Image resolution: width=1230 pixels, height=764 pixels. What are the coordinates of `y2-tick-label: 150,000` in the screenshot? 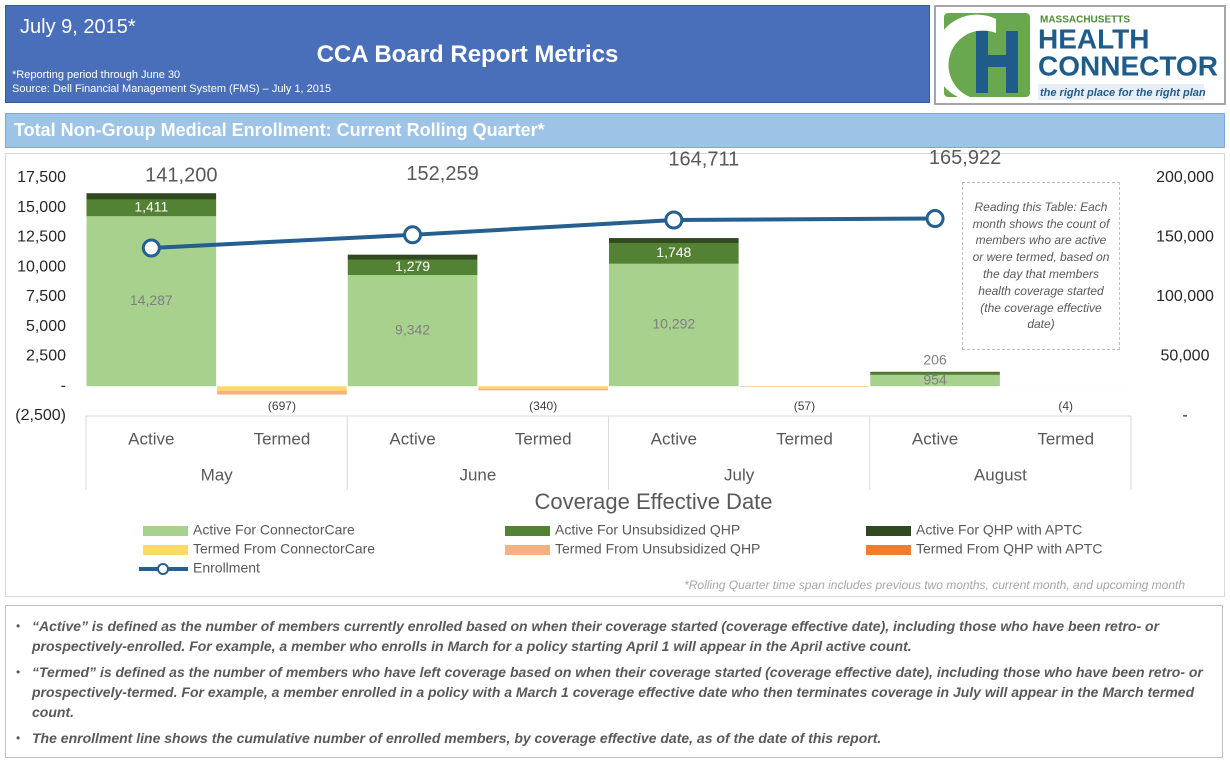 It's located at (1185, 237).